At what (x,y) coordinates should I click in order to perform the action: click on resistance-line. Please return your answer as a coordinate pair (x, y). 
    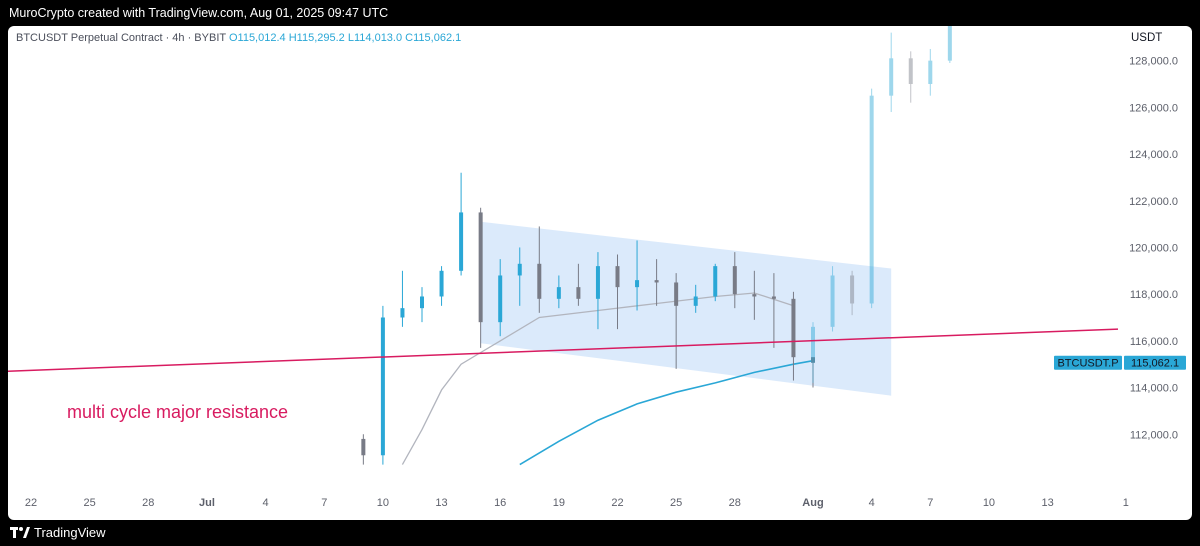
    Looking at the image, I should click on (563, 350).